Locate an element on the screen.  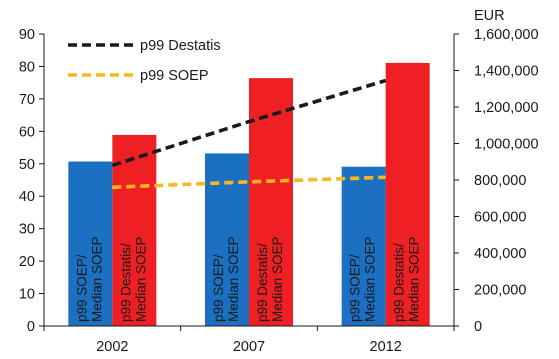
bar-label-1-2007: p99 Destatis/Median SOEP is located at coordinates (270, 279).